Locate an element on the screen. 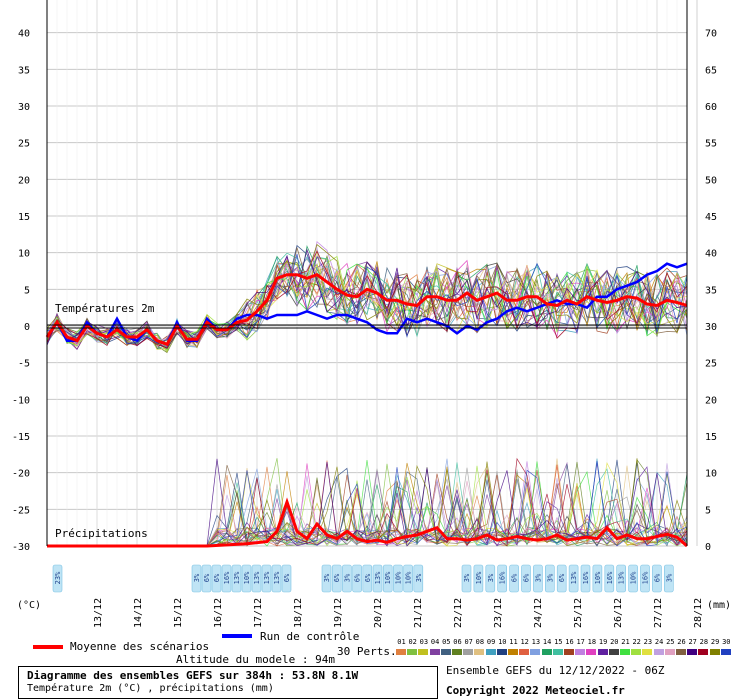 This screenshot has width=741, height=699. pert-legend-item: 17 is located at coordinates (580, 648).